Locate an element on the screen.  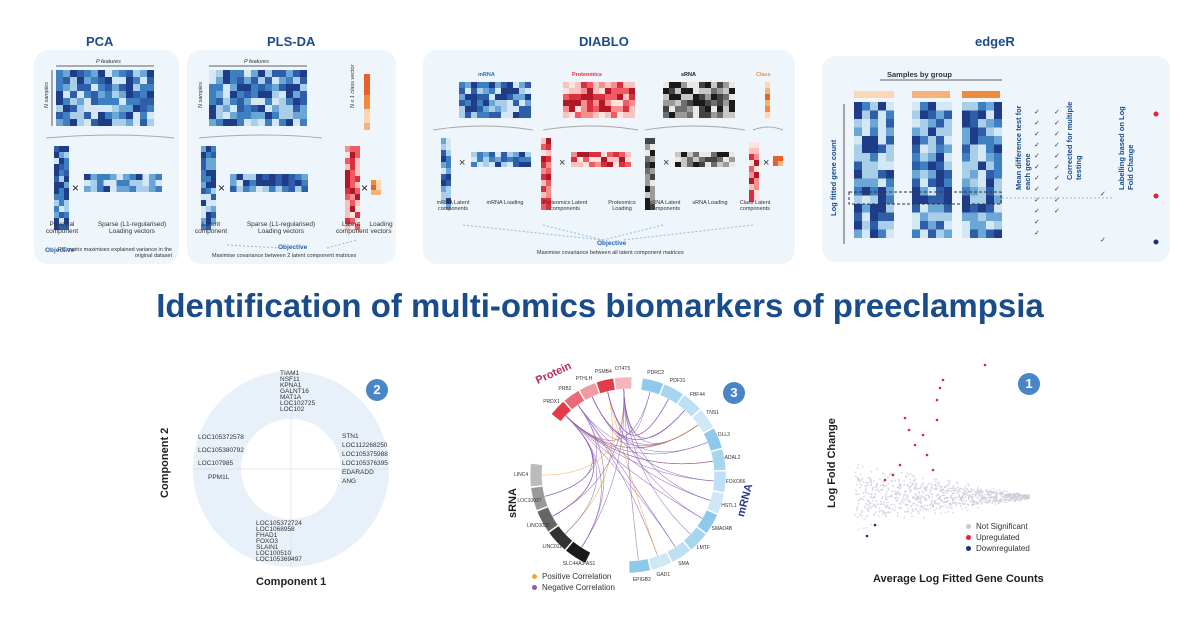
selected-gene is located at coordinates (925, 198).